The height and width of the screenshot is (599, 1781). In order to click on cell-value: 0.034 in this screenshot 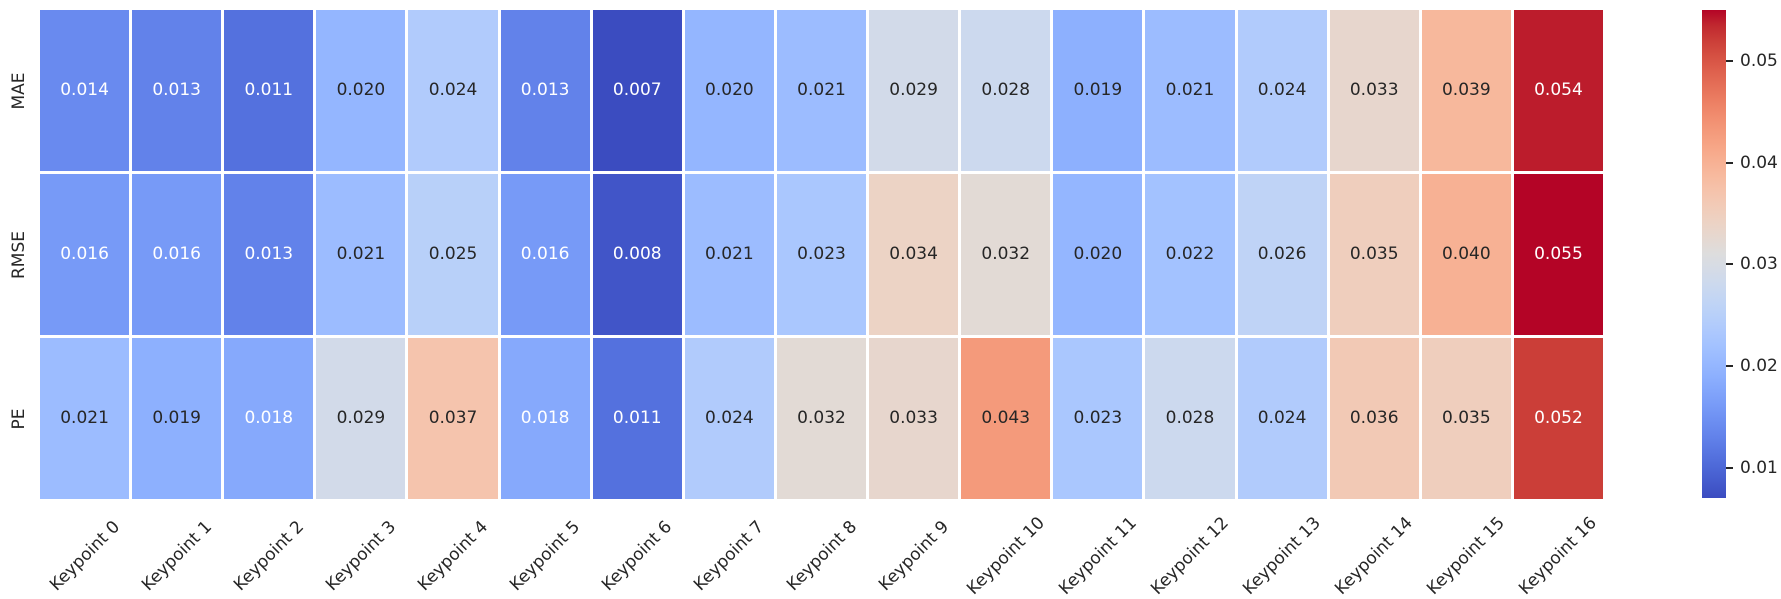, I will do `click(913, 254)`.